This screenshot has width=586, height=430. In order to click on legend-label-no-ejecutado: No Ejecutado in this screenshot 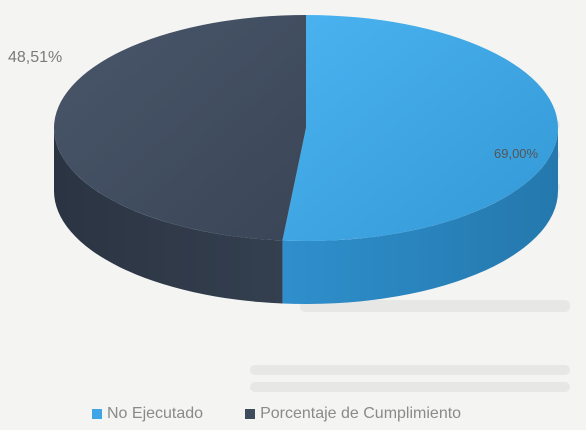, I will do `click(155, 413)`.